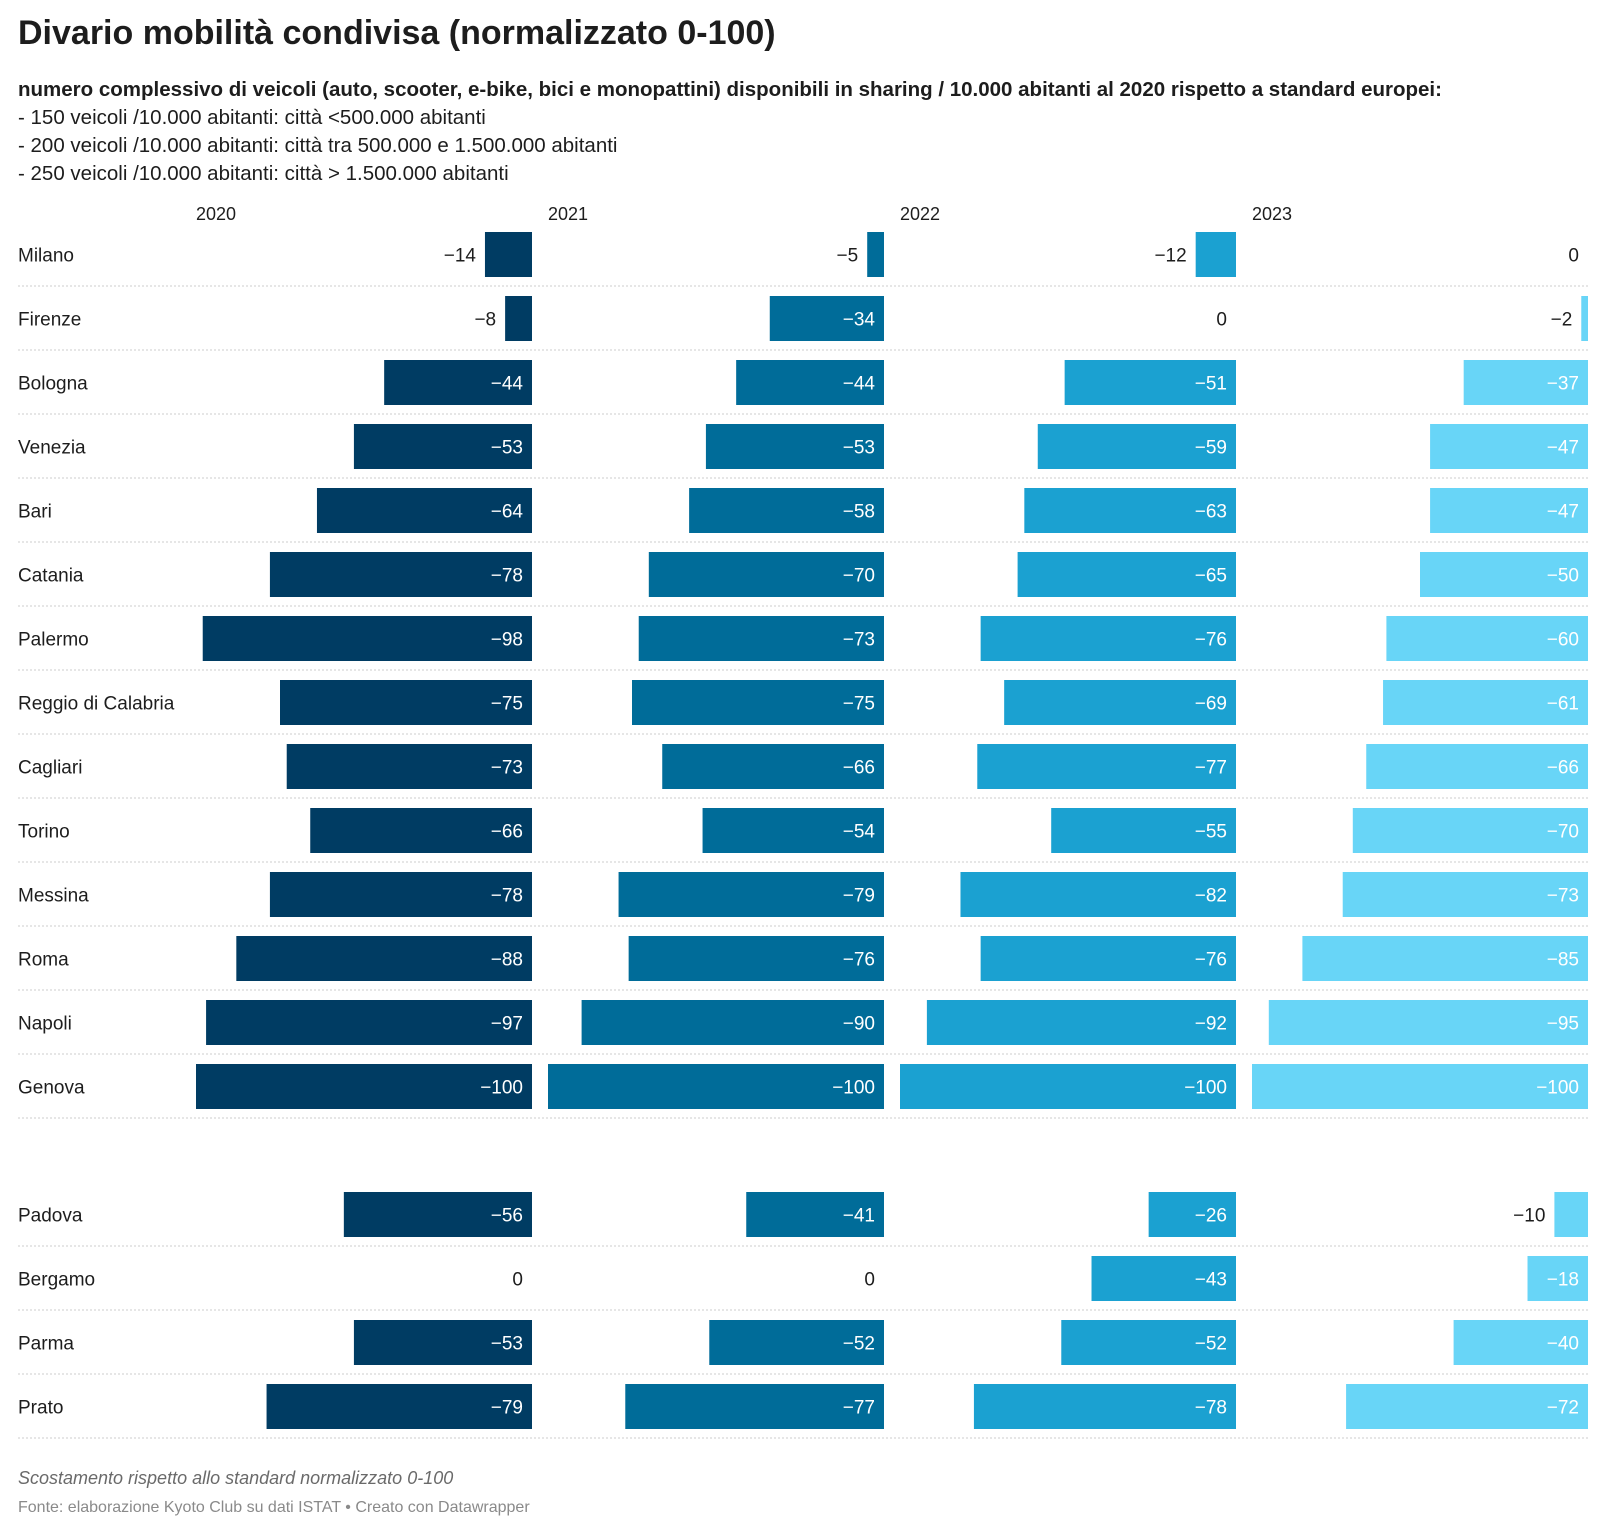 This screenshot has height=1531, width=1600. What do you see at coordinates (1562, 320) in the screenshot?
I see `bar-value-label: −2` at bounding box center [1562, 320].